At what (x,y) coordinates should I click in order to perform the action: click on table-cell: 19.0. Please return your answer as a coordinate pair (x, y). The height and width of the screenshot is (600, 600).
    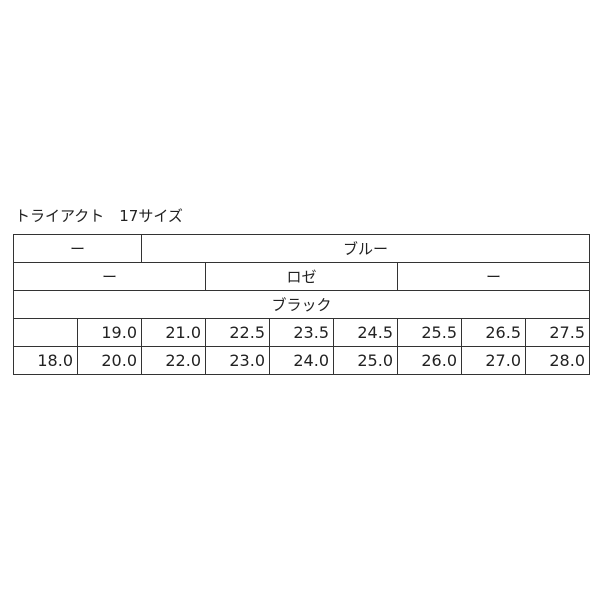
    Looking at the image, I should click on (109, 332).